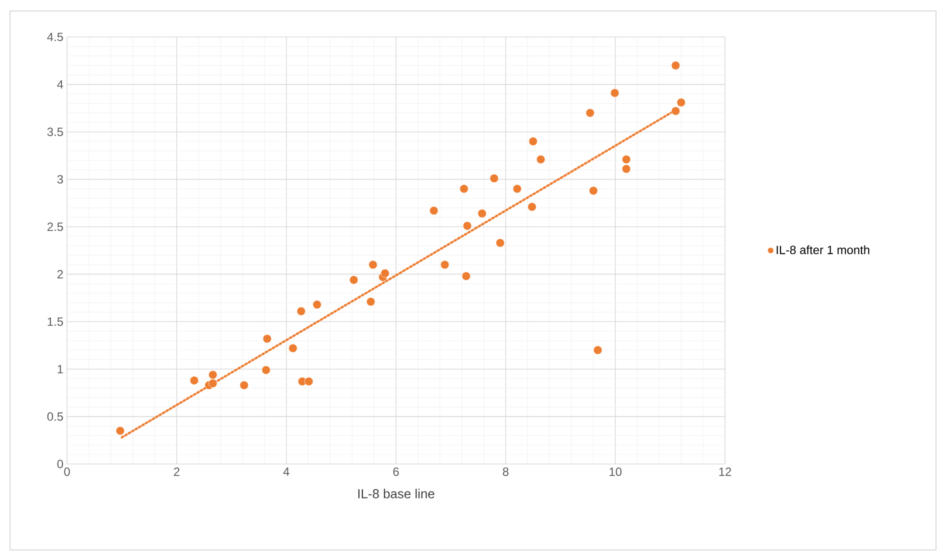  Describe the element at coordinates (55, 132) in the screenshot. I see `y-tick-label: 3.5` at that location.